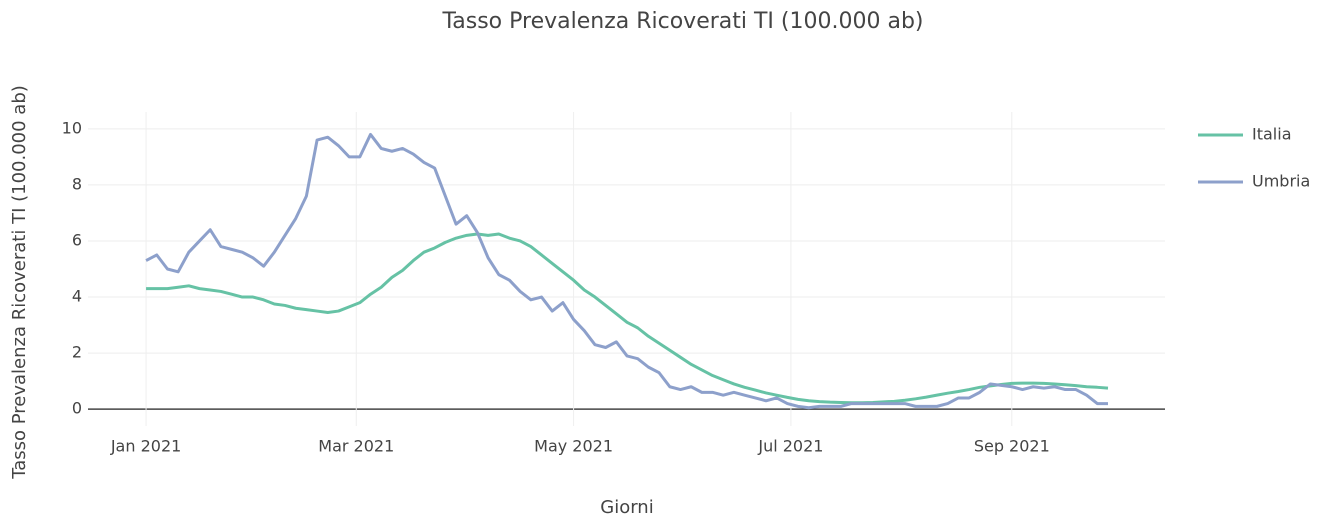 The width and height of the screenshot is (1338, 526). What do you see at coordinates (77, 408) in the screenshot?
I see `y-tick-label: 0` at bounding box center [77, 408].